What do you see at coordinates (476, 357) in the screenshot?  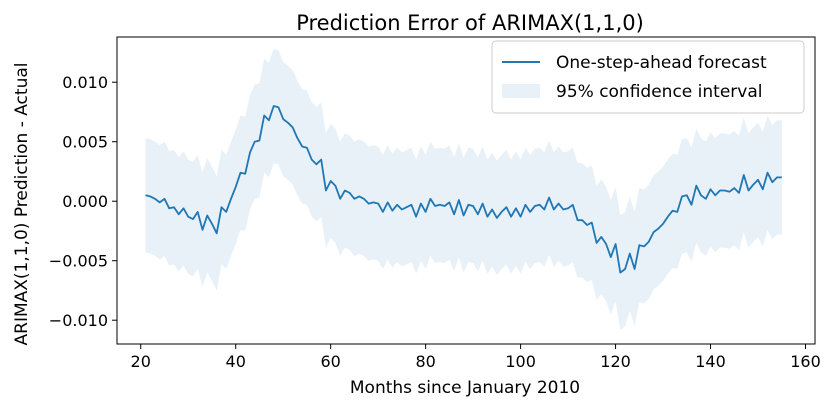 I see `x-axis: 20 40 60 80 100 120 140 160` at bounding box center [476, 357].